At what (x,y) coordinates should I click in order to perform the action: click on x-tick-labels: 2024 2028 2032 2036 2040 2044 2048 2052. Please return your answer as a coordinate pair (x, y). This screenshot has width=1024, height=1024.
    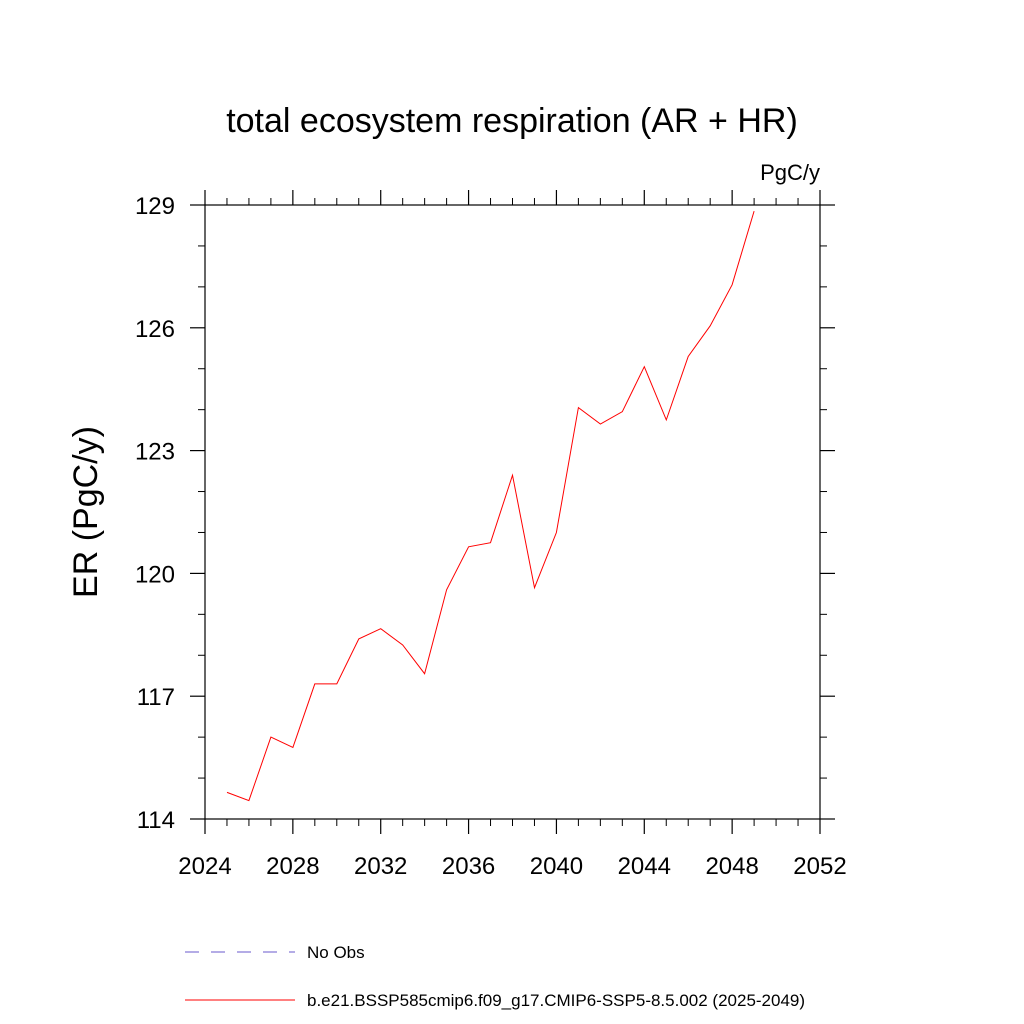
    Looking at the image, I should click on (512, 866).